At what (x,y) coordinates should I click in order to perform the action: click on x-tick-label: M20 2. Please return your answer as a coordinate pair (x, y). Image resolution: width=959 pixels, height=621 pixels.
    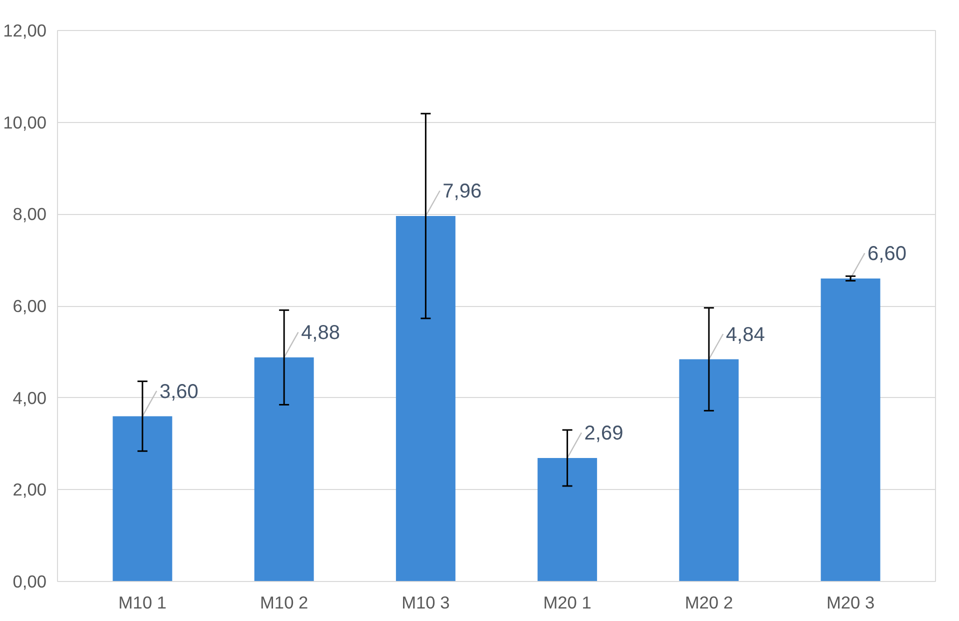
    Looking at the image, I should click on (709, 602).